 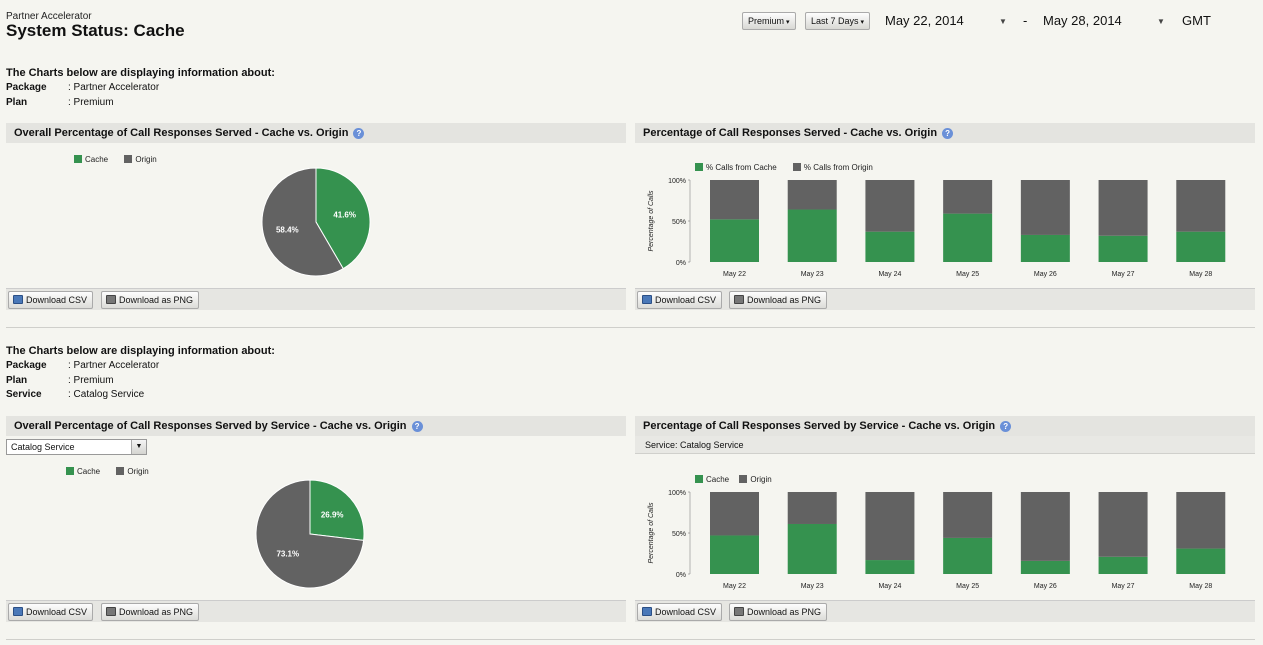 I want to click on package-filter-button: Premium ▾, so click(x=769, y=21).